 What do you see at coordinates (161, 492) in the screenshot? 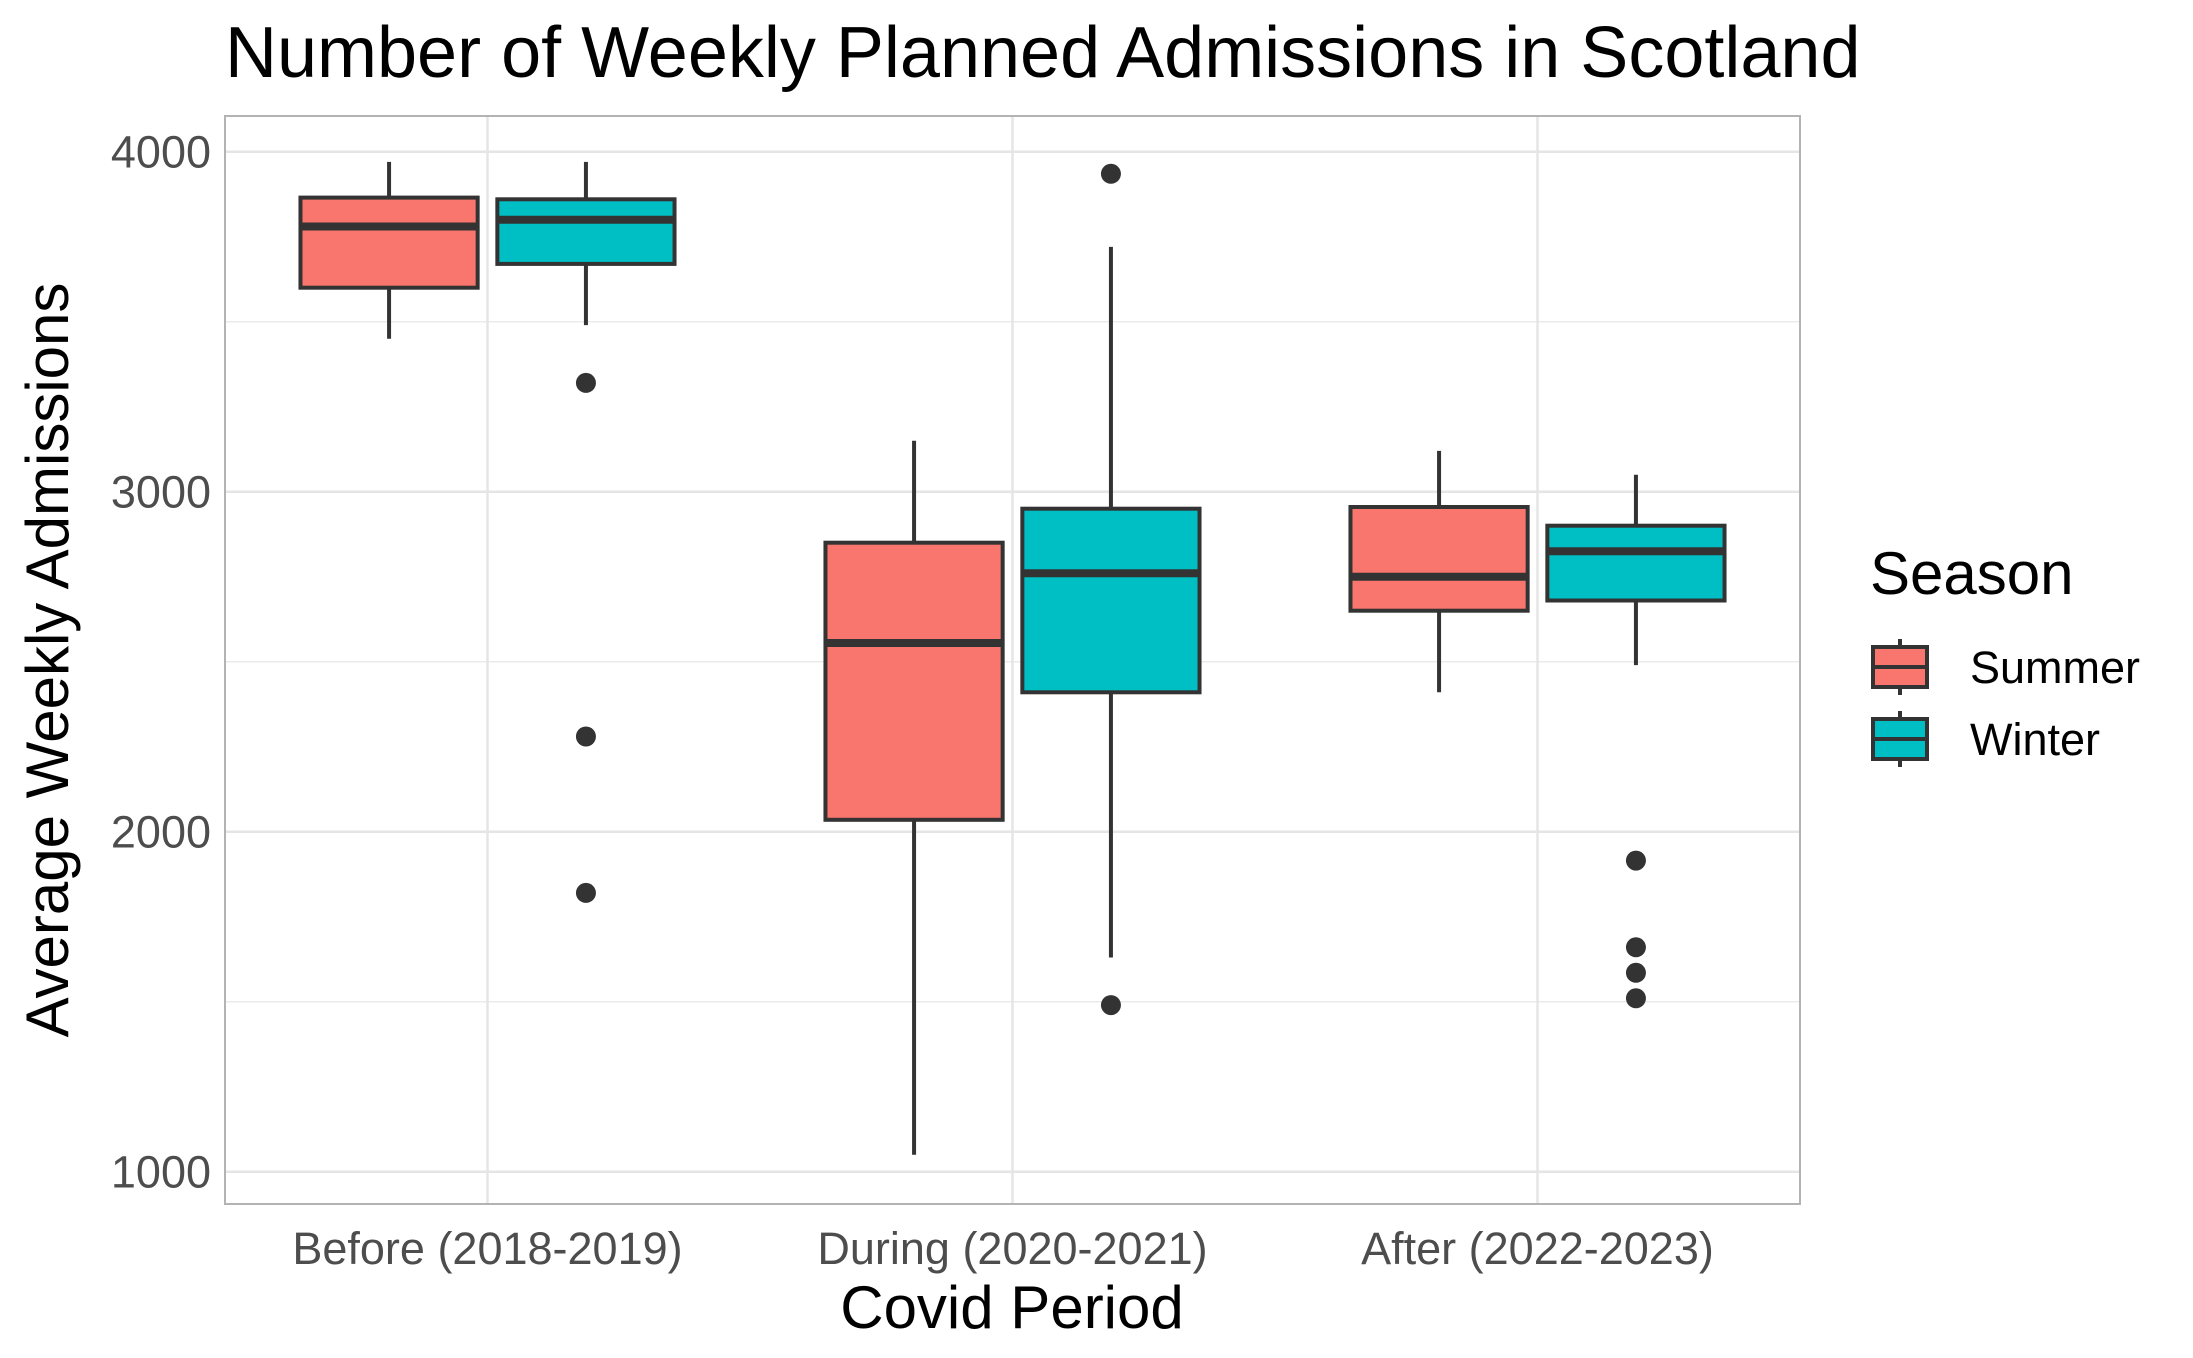
I see `y-tick-label: 3000` at bounding box center [161, 492].